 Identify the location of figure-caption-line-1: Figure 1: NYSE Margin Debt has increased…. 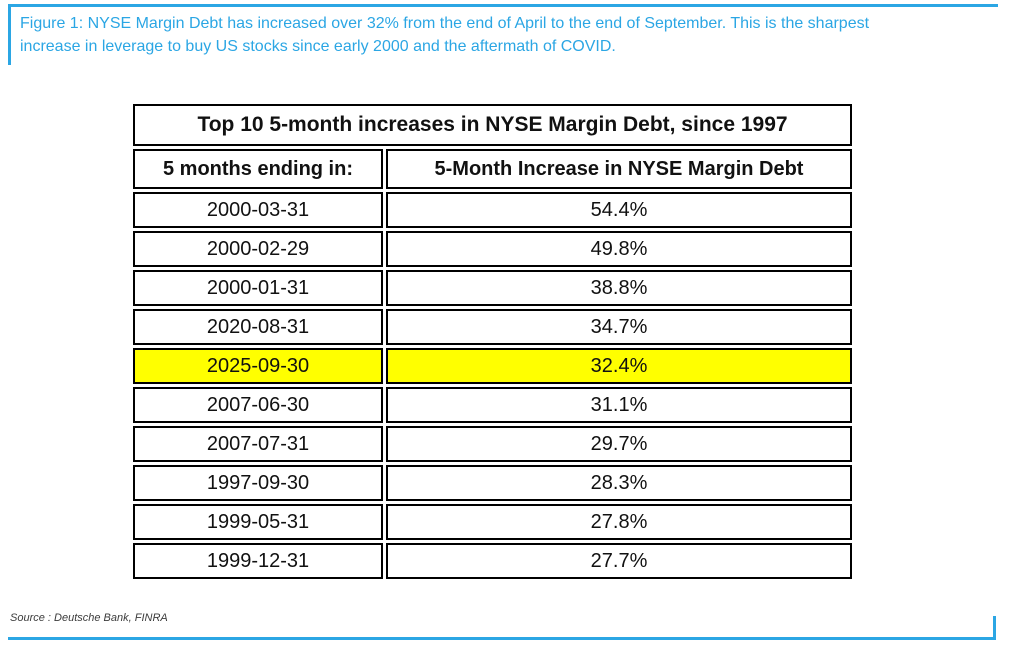
(445, 23).